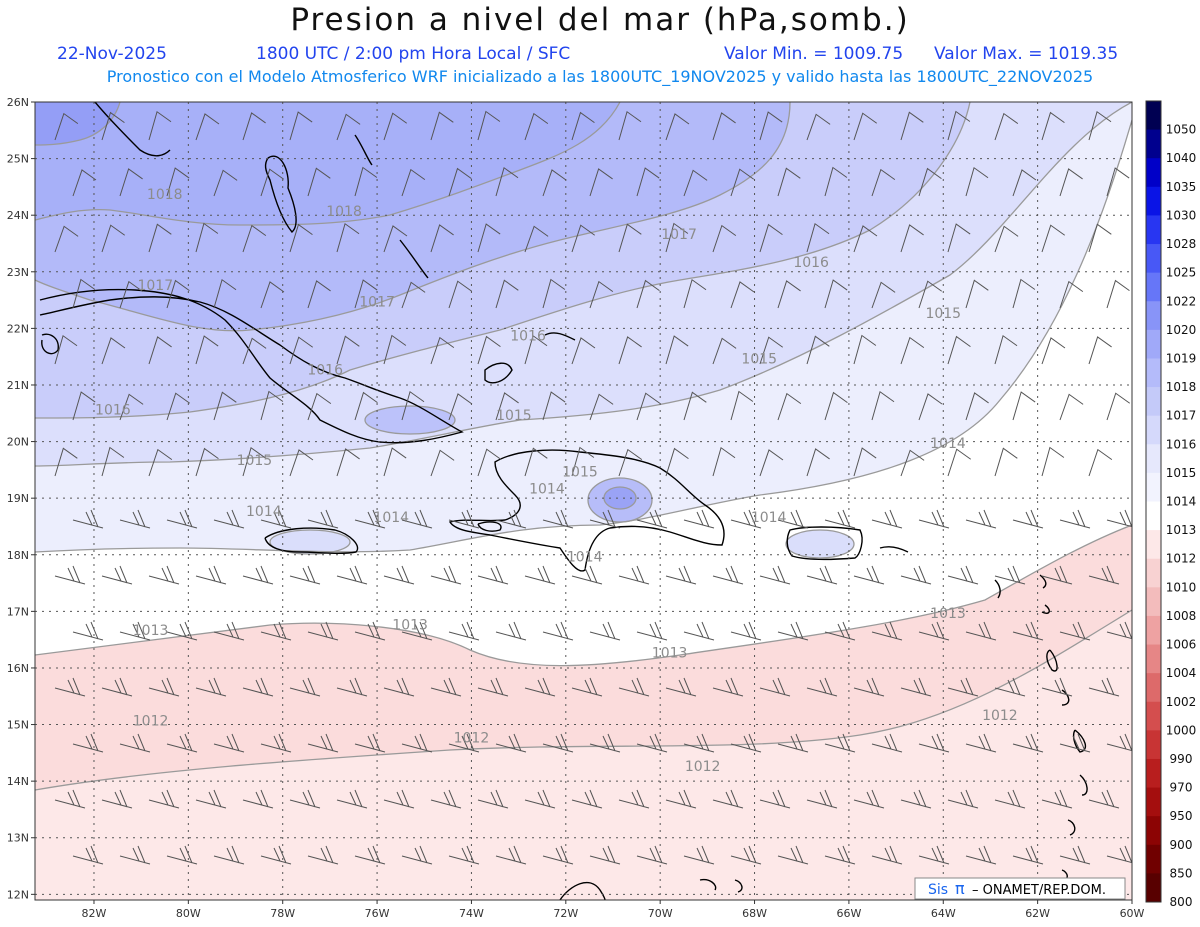 The width and height of the screenshot is (1200, 927). I want to click on lon-label: 80W, so click(188, 913).